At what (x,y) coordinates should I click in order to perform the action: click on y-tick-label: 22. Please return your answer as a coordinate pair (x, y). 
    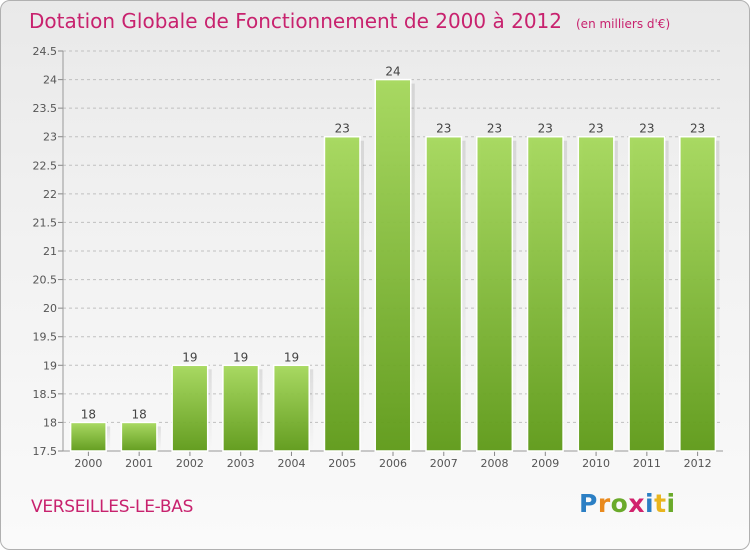
    Looking at the image, I should click on (50, 194).